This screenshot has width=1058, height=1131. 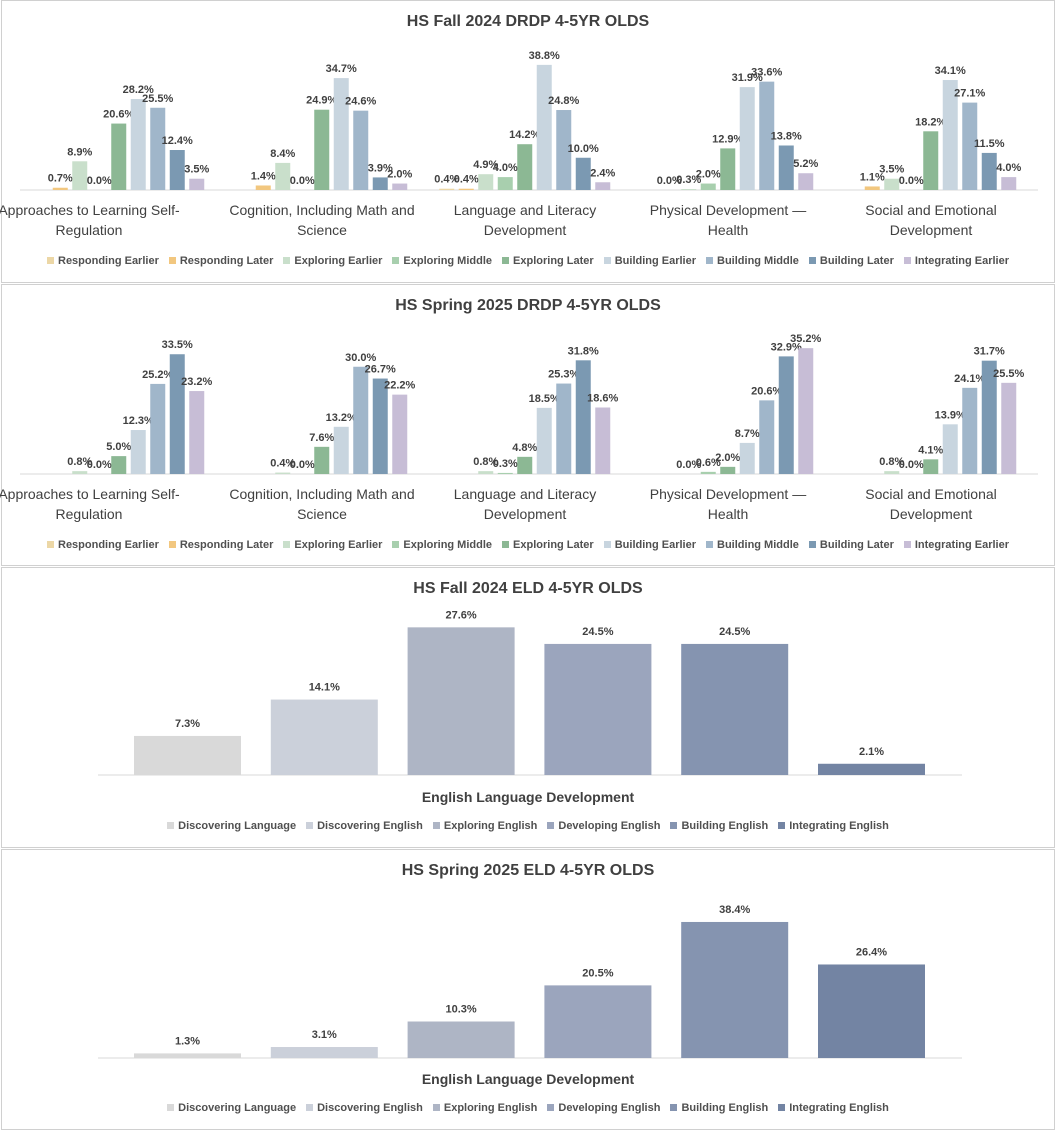 What do you see at coordinates (90, 220) in the screenshot?
I see `category-label: Approaches to Learning Self-Regulation` at bounding box center [90, 220].